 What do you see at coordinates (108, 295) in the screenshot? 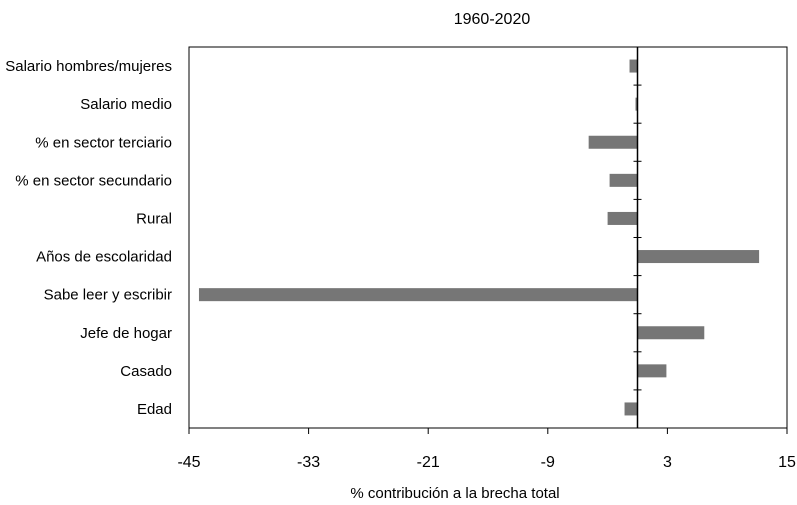
I see `category-label: Sabe leer y escribir` at bounding box center [108, 295].